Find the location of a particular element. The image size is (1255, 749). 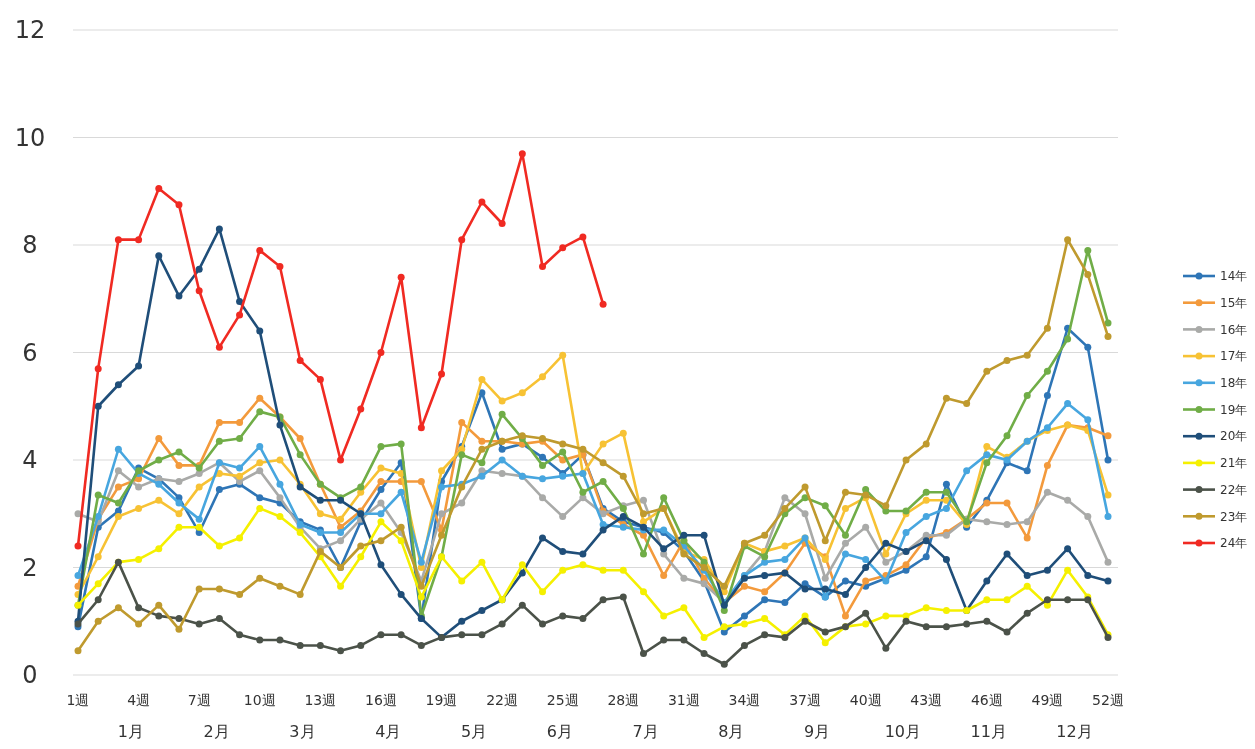

x-tick-label: 10週 is located at coordinates (259, 700).